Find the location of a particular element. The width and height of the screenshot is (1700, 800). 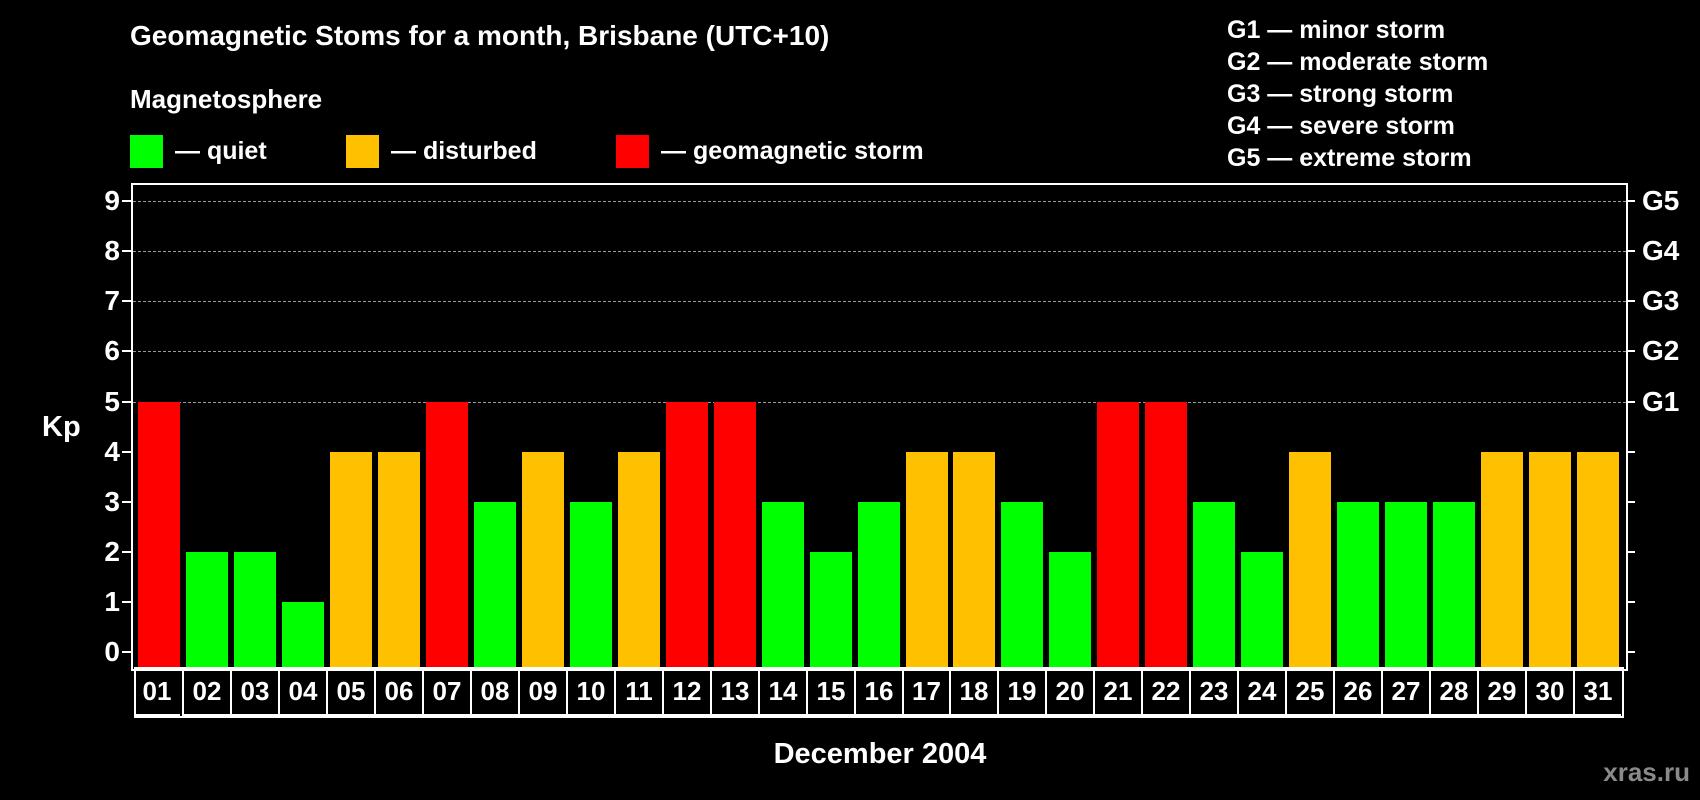

magnetosphere-label: Magnetosphere is located at coordinates (226, 99).